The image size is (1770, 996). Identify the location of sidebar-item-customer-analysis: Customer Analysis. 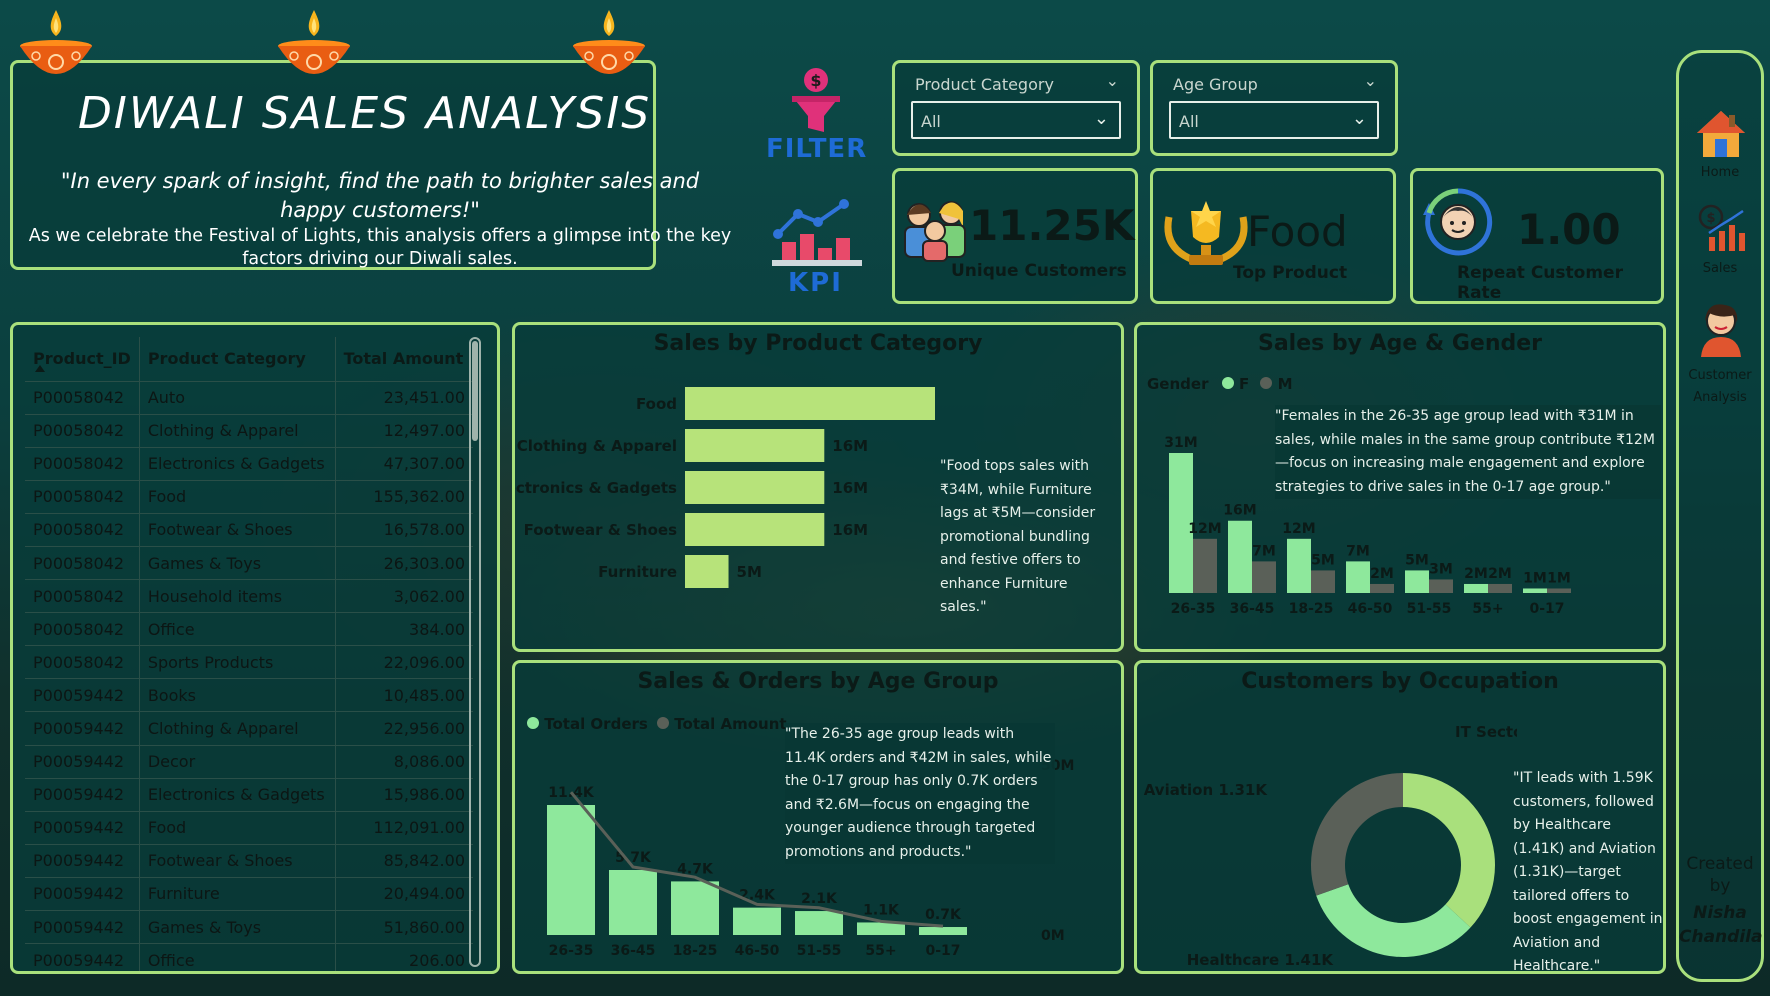
(1720, 354).